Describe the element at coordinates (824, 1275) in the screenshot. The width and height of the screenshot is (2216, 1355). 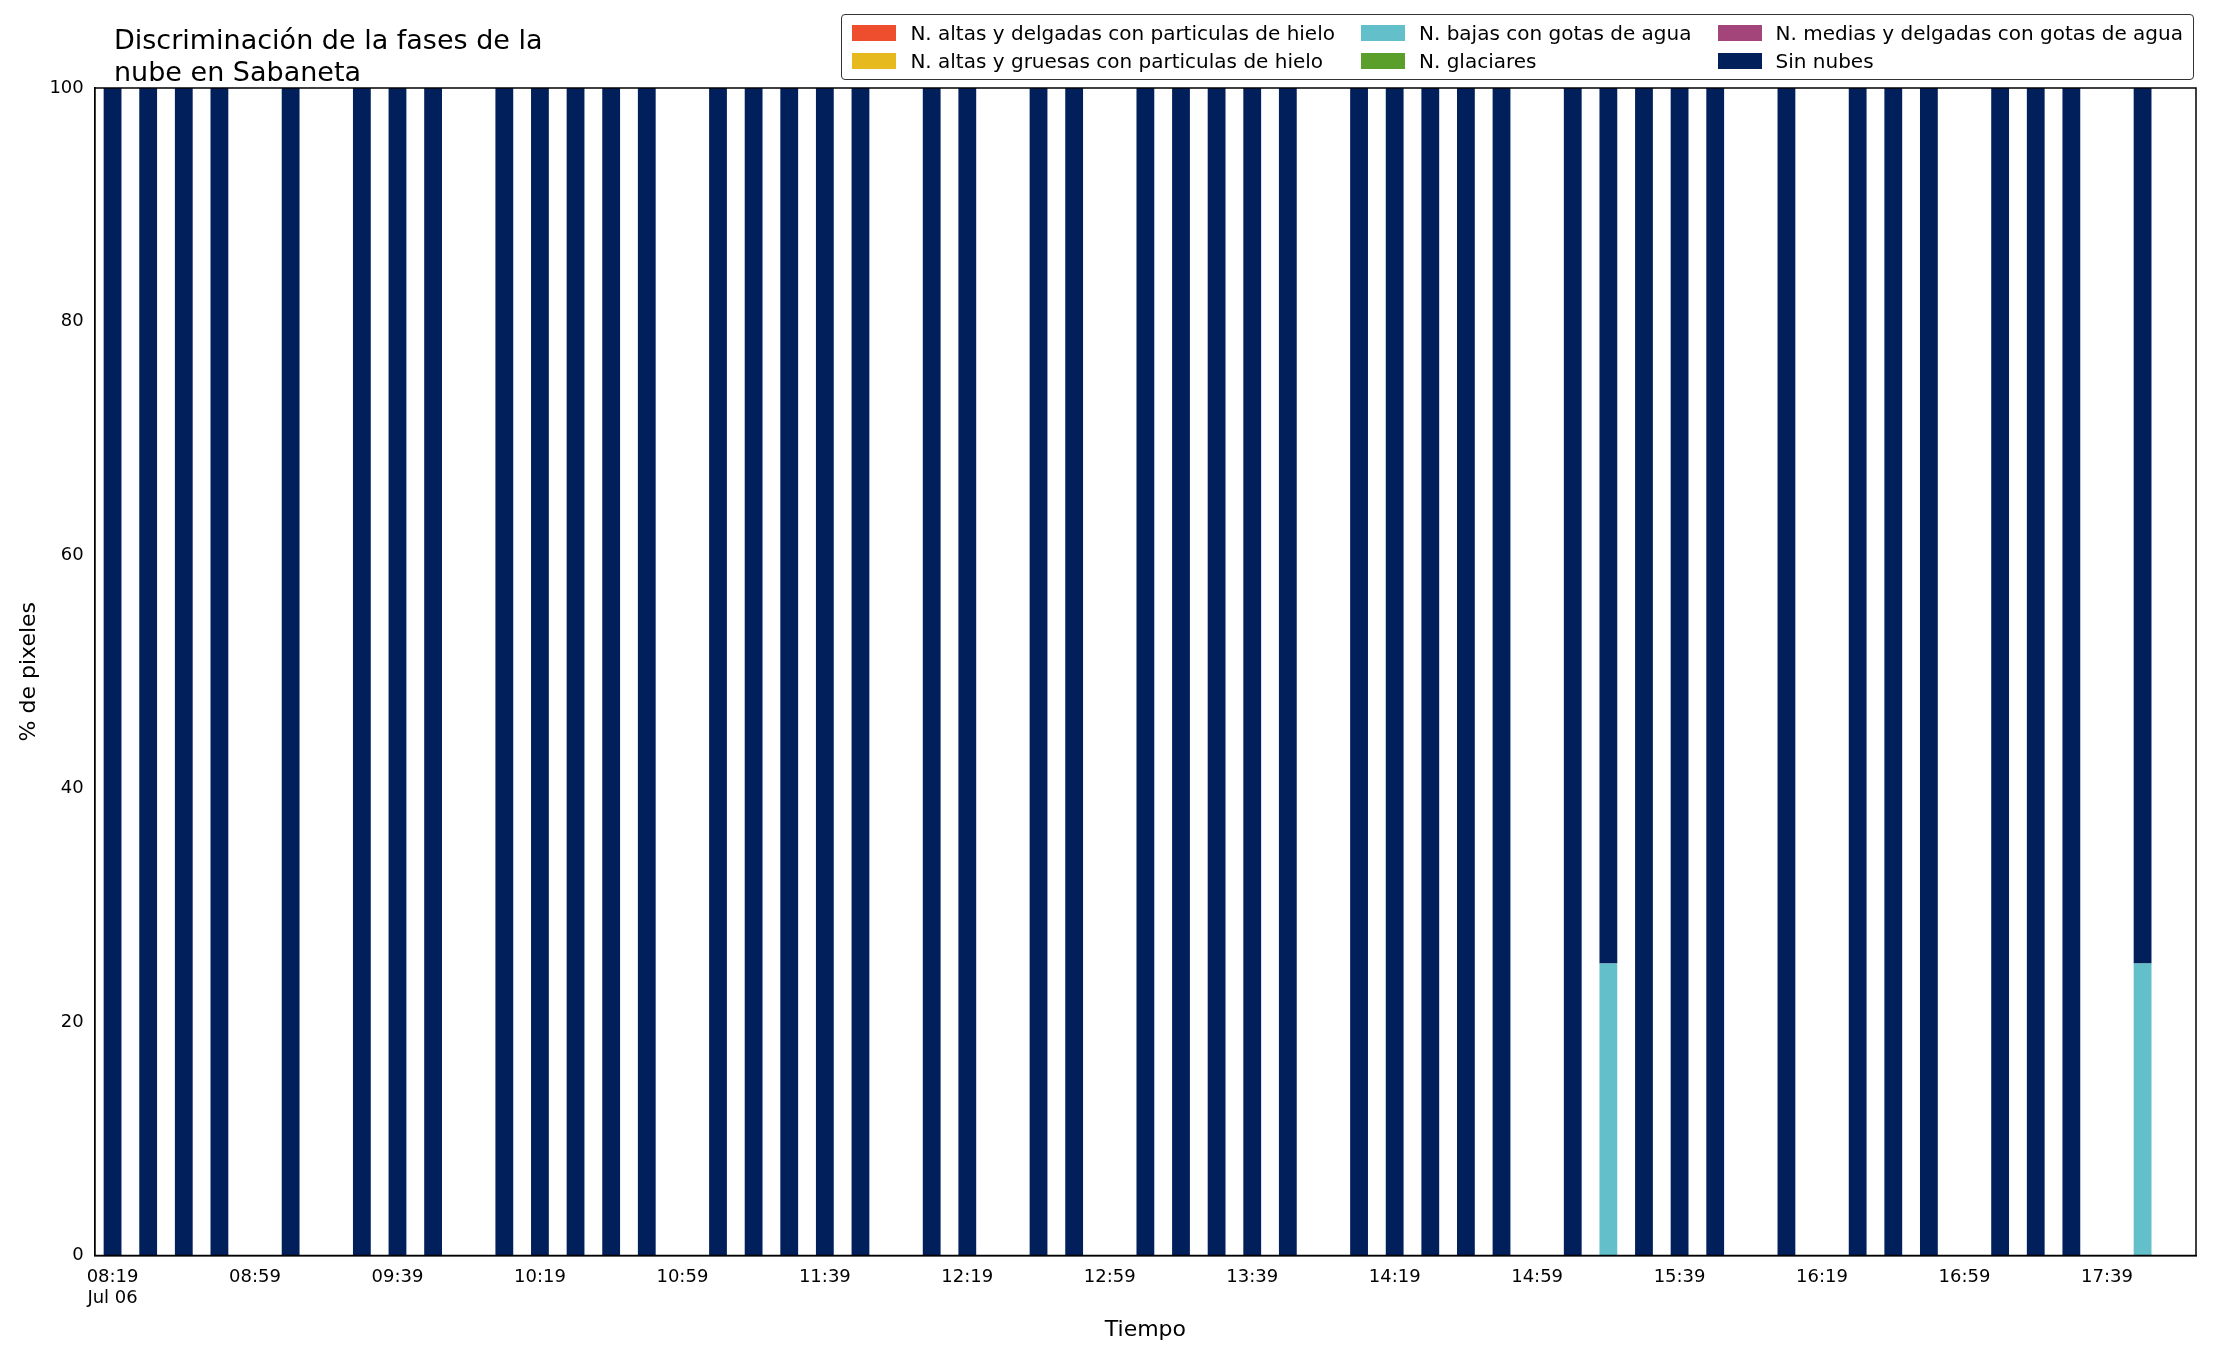
I see `x-tick-label: 11:39` at that location.